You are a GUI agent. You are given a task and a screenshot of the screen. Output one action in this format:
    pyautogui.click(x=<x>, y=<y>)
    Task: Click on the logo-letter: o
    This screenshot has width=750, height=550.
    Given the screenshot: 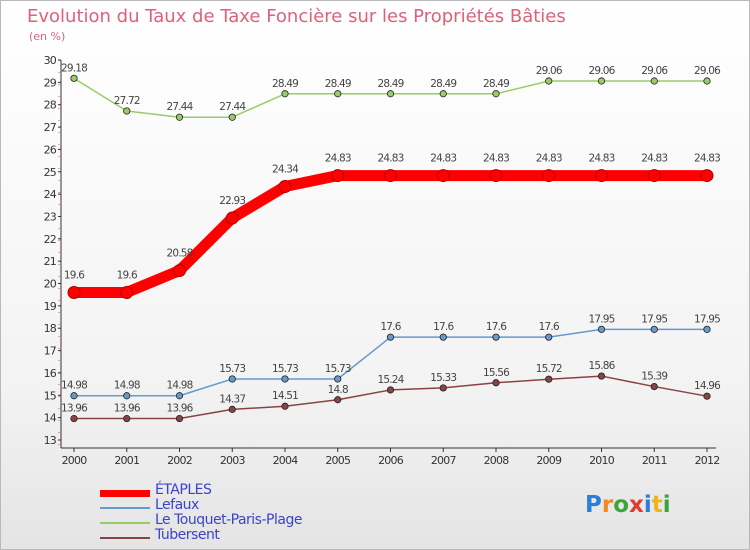 What is the action you would take?
    pyautogui.click(x=621, y=505)
    